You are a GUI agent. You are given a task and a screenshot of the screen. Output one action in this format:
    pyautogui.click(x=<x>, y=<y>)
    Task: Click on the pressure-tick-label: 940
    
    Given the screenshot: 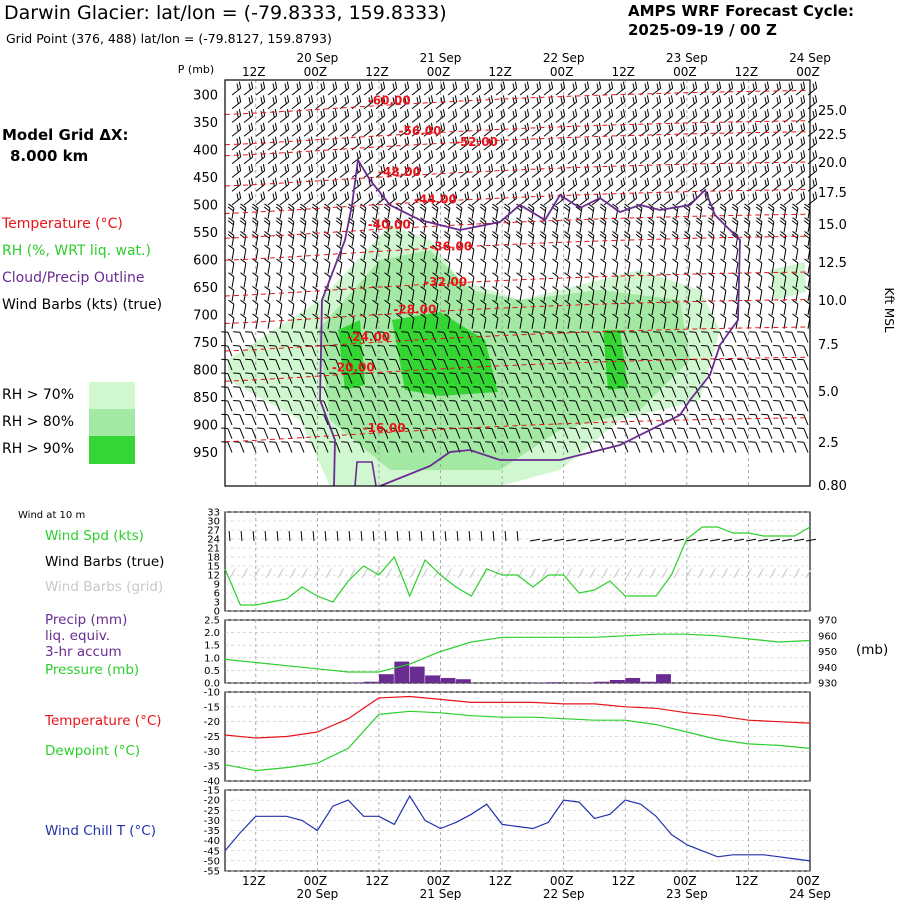 What is the action you would take?
    pyautogui.click(x=827, y=668)
    